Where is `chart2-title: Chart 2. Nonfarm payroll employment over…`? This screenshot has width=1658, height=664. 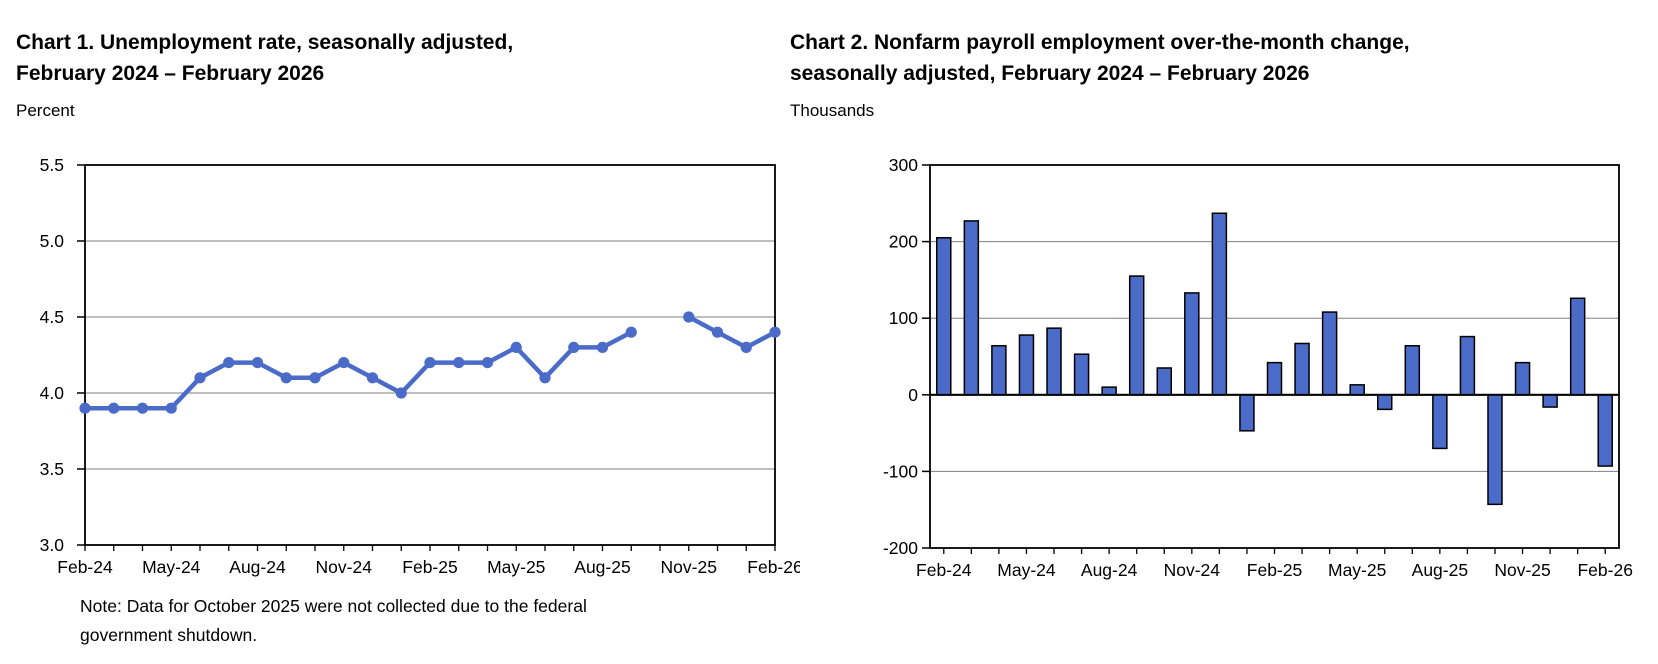
chart2-title: Chart 2. Nonfarm payroll employment over… is located at coordinates (1100, 58).